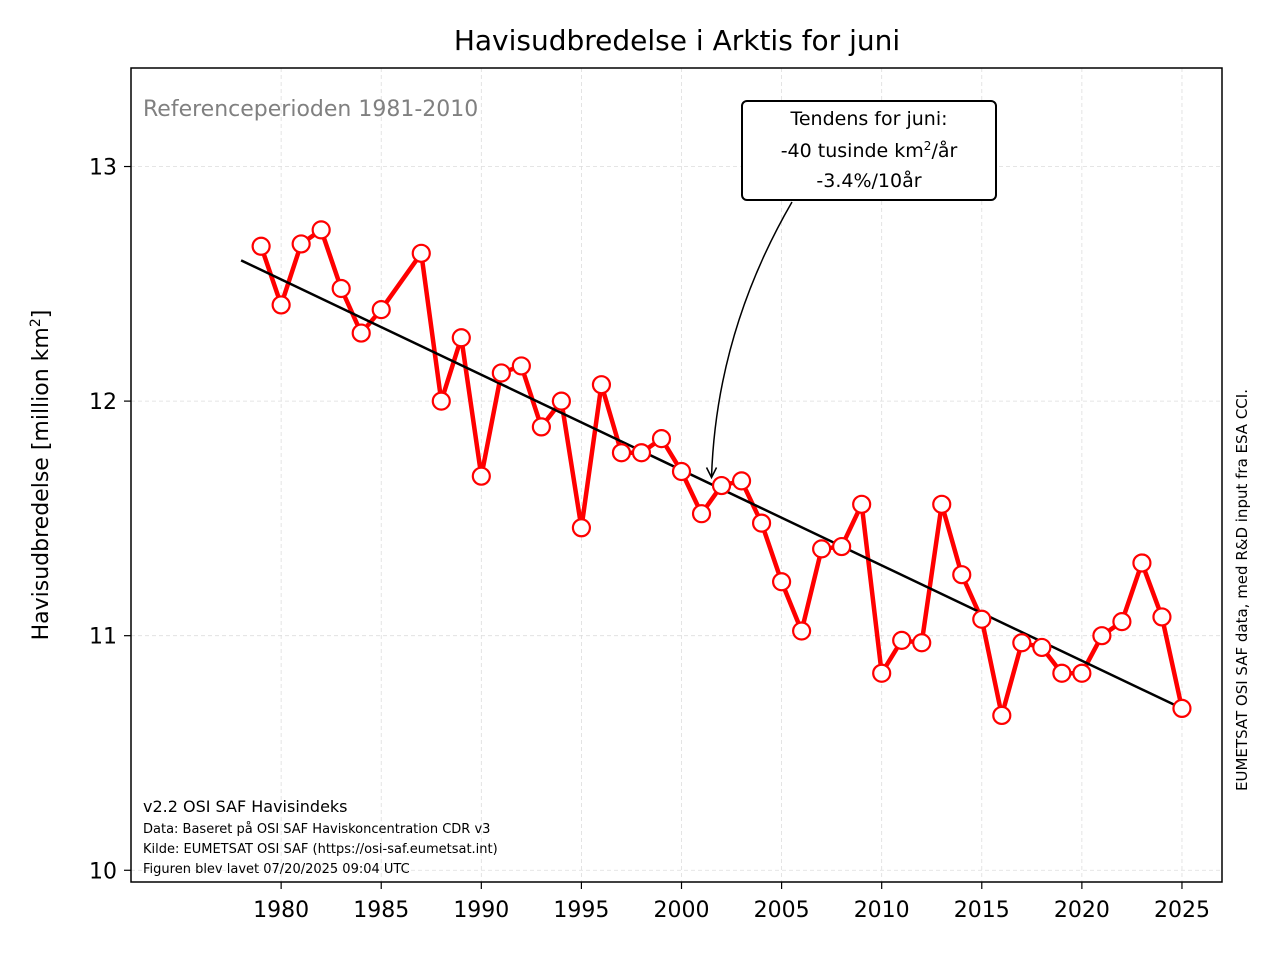 This screenshot has height=954, width=1274. I want to click on trend-annotation-line2-main: -40 tusinde km, so click(852, 151).